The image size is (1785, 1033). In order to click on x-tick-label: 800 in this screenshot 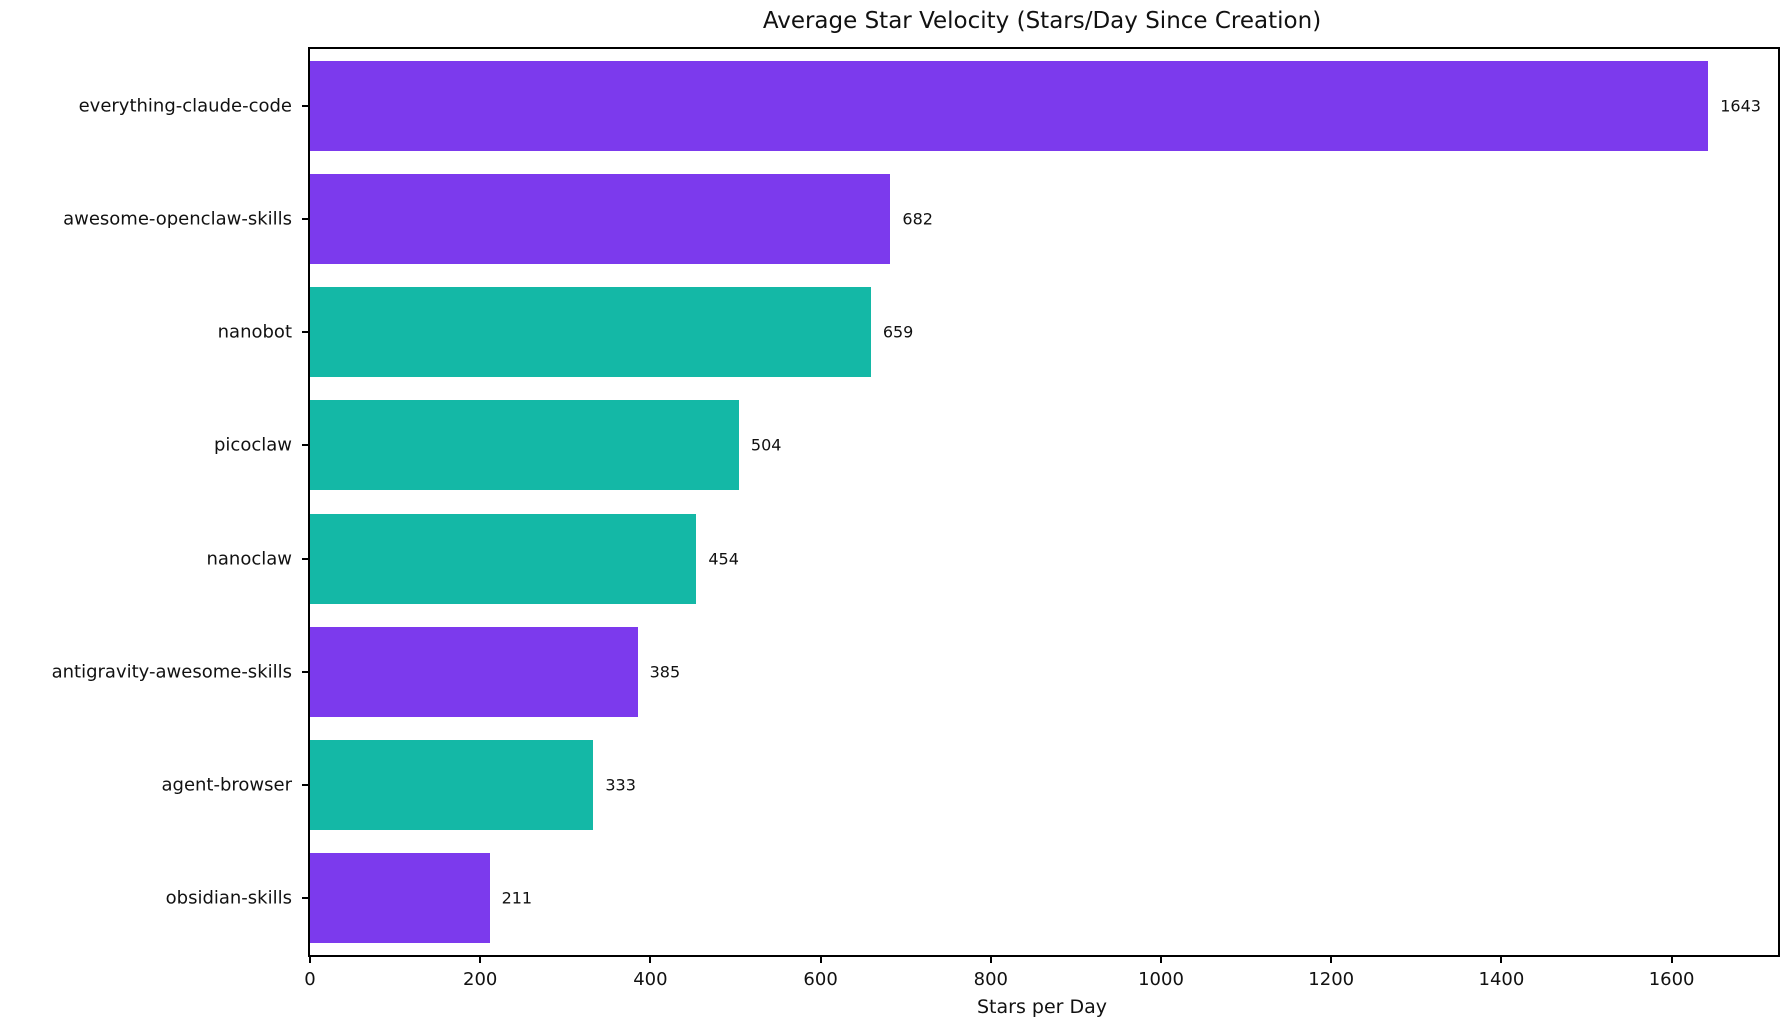, I will do `click(990, 979)`.